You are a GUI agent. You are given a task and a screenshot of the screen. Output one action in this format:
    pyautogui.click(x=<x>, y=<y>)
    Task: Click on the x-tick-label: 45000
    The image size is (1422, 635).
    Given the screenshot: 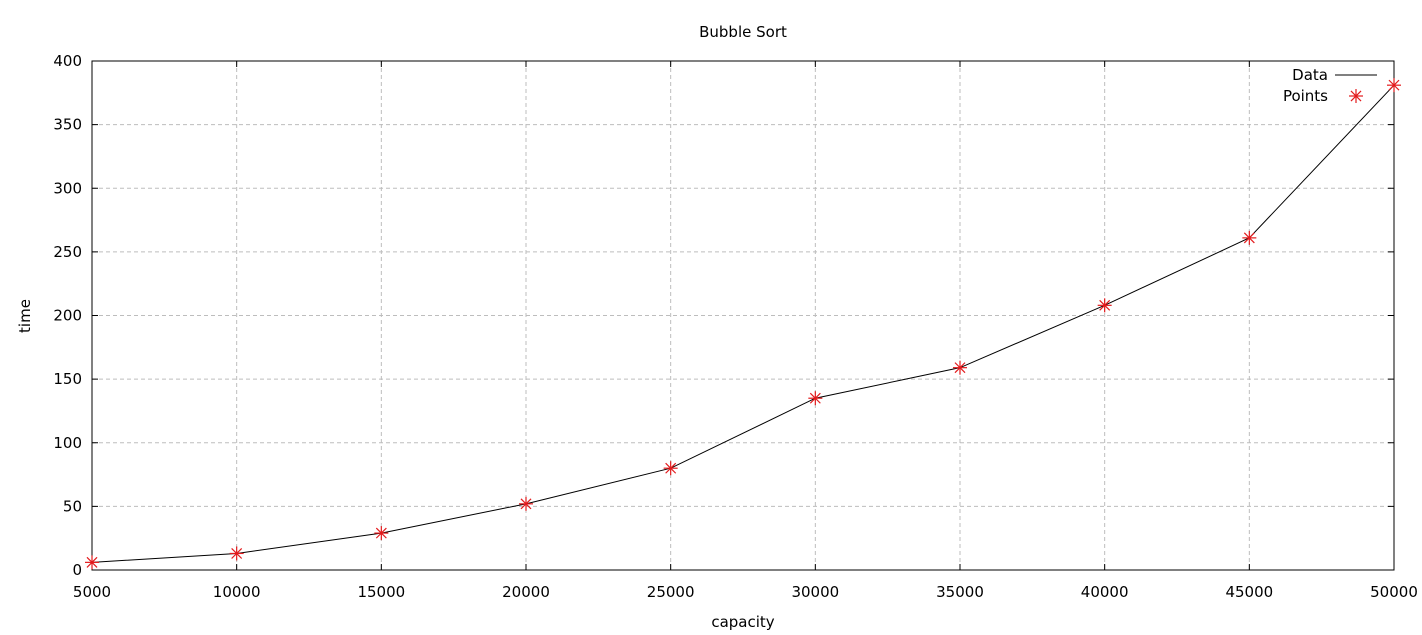 What is the action you would take?
    pyautogui.click(x=1249, y=592)
    